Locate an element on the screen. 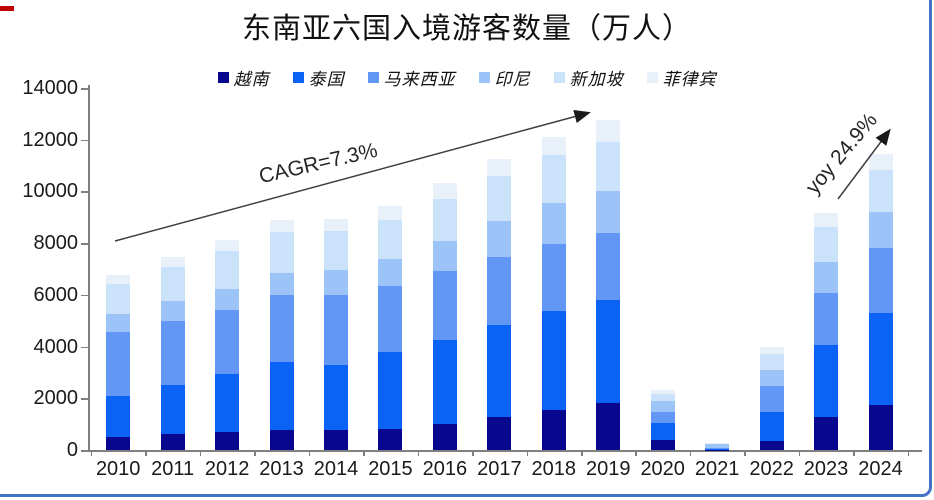 The height and width of the screenshot is (500, 934). x-axis-label-2017: 2017 is located at coordinates (499, 469).